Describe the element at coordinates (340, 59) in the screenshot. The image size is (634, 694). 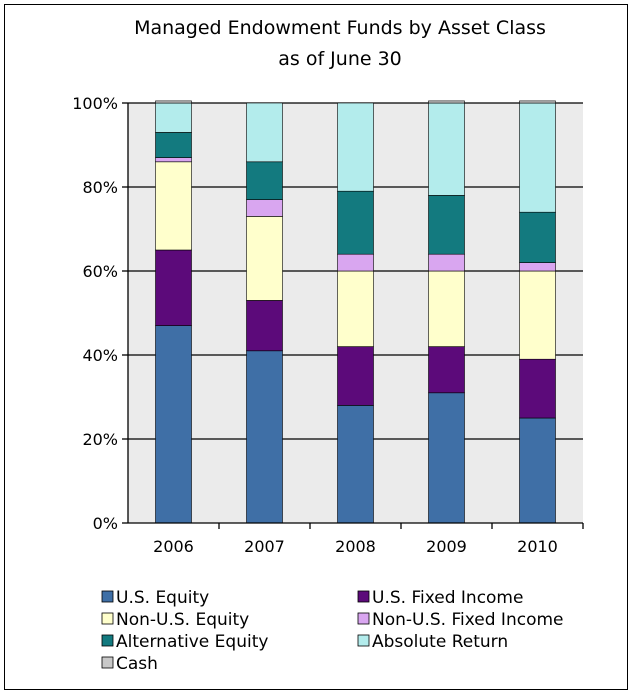
I see `chart-subtitle: as of June 30` at that location.